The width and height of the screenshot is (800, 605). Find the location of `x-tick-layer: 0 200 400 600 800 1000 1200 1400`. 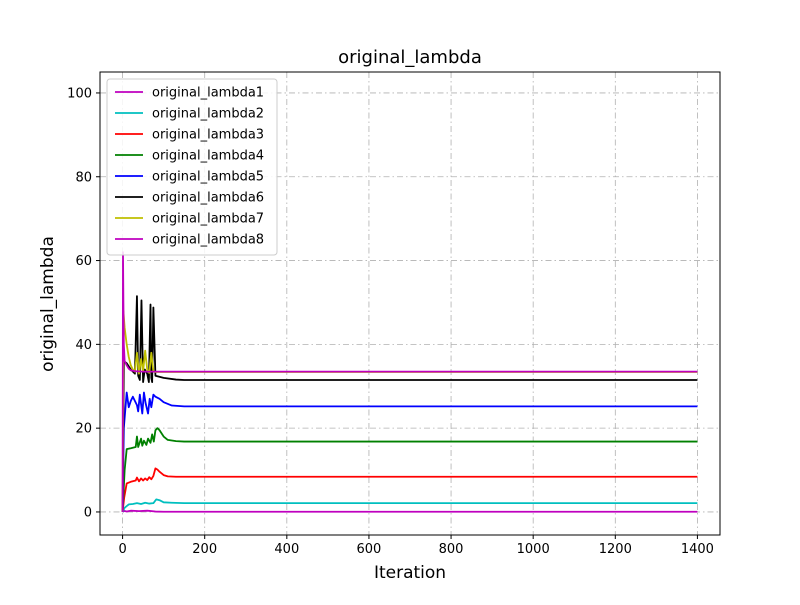

x-tick-layer: 0 200 400 600 800 1000 1200 1400 is located at coordinates (416, 546).